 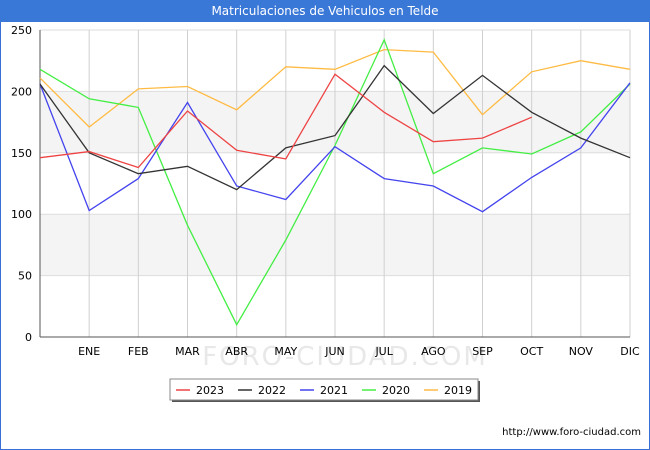 I want to click on legend-label-2019: 2019, so click(x=458, y=390).